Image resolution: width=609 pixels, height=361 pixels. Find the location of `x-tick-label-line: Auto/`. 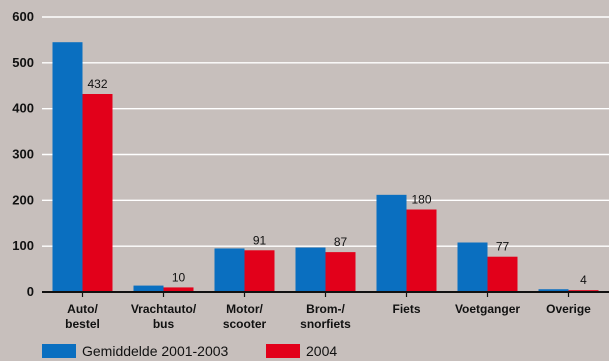

x-tick-label-line: Auto/ is located at coordinates (82, 309).